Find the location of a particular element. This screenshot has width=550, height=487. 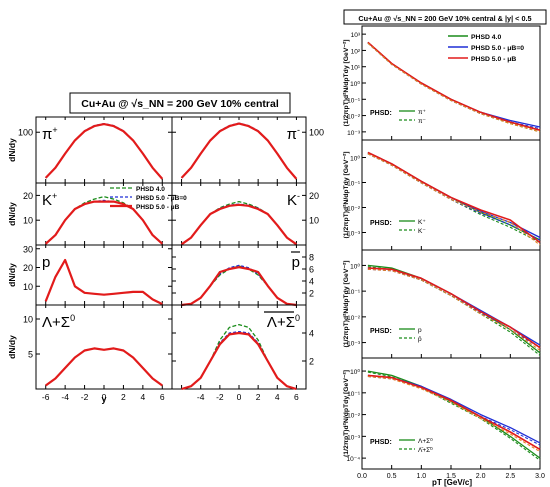

ytick-label: 10³ is located at coordinates (356, 35).